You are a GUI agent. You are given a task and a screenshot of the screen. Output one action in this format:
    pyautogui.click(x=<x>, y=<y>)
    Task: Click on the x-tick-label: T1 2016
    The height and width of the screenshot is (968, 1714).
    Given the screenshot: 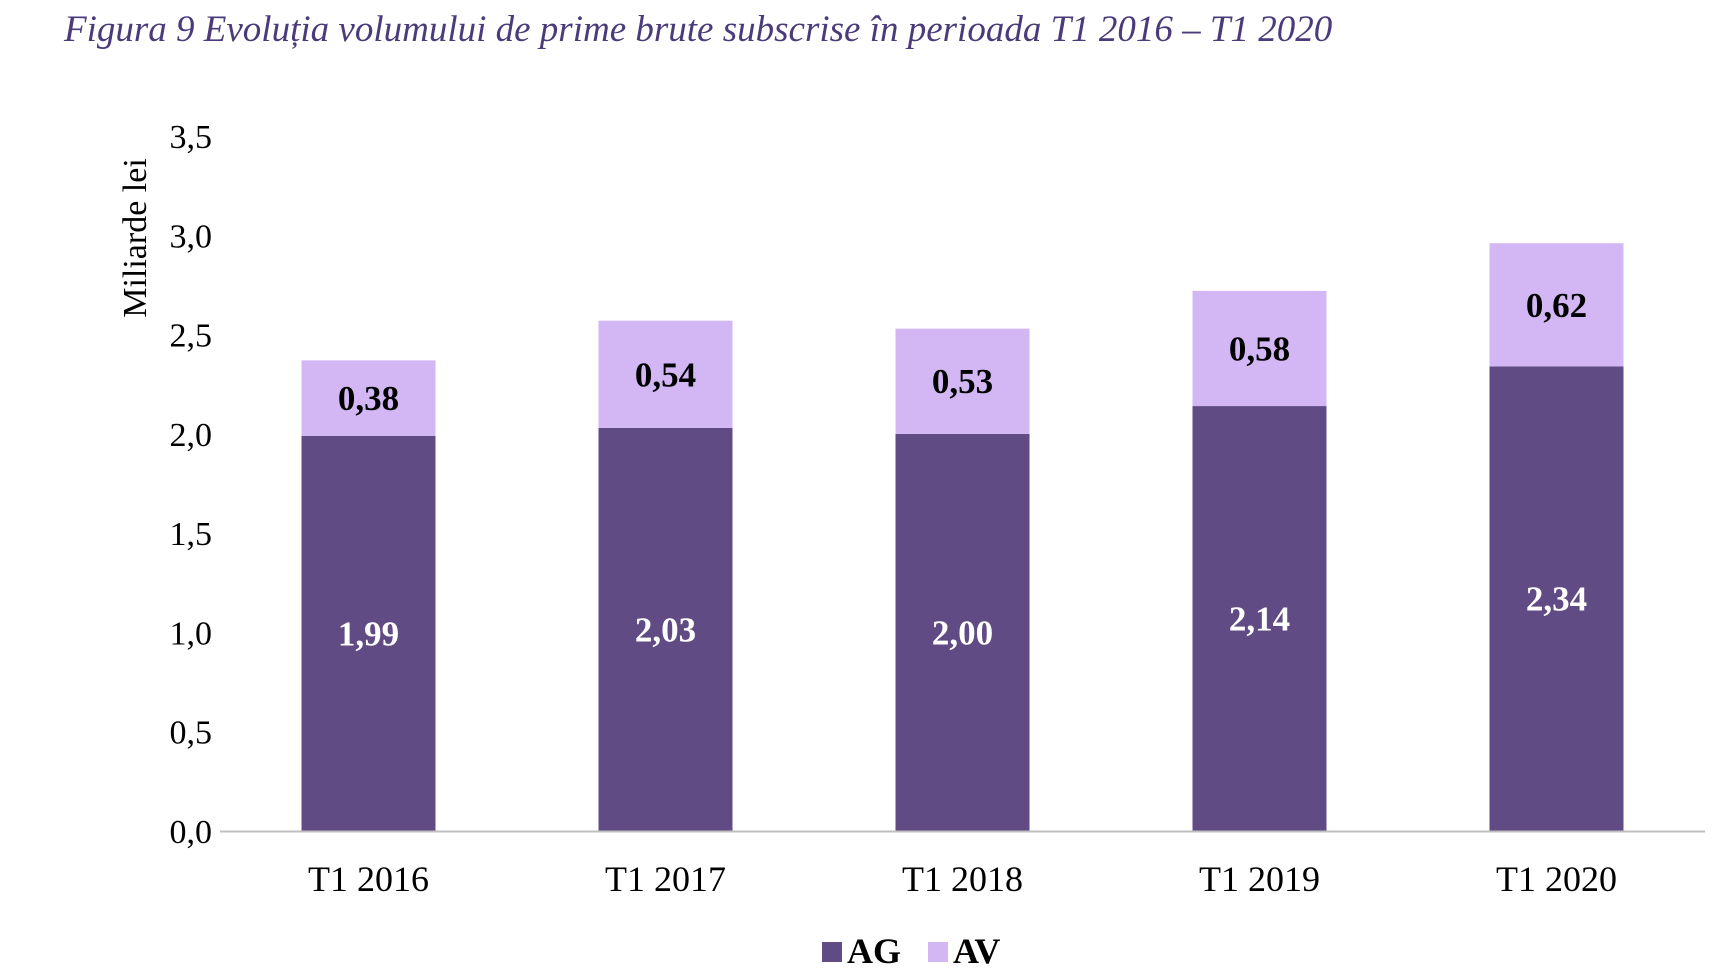 What is the action you would take?
    pyautogui.click(x=368, y=879)
    